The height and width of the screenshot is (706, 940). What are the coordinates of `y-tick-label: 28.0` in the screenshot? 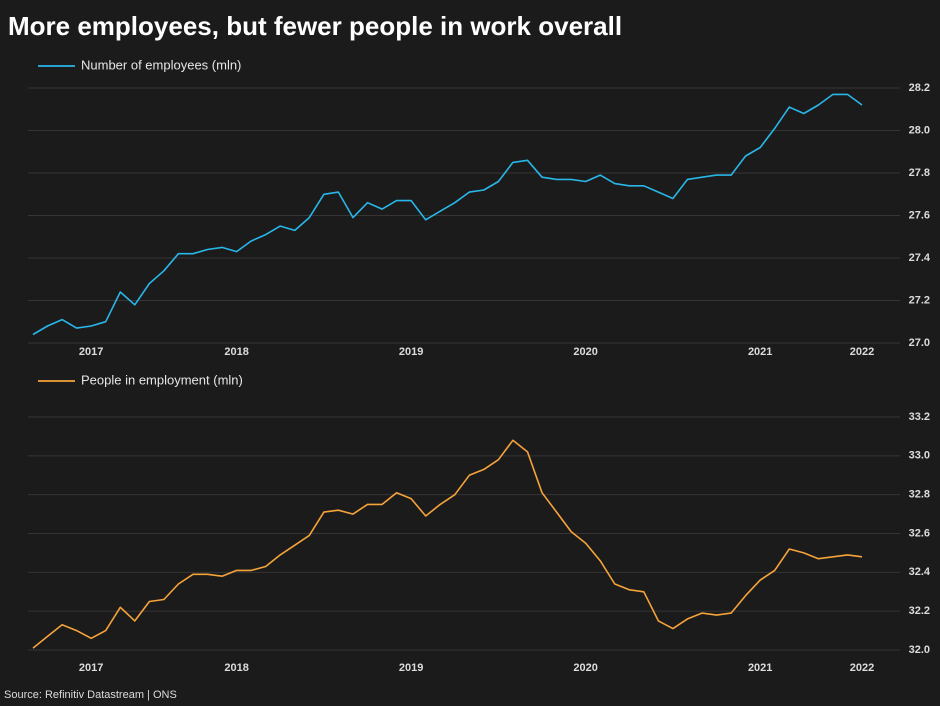 It's located at (919, 130).